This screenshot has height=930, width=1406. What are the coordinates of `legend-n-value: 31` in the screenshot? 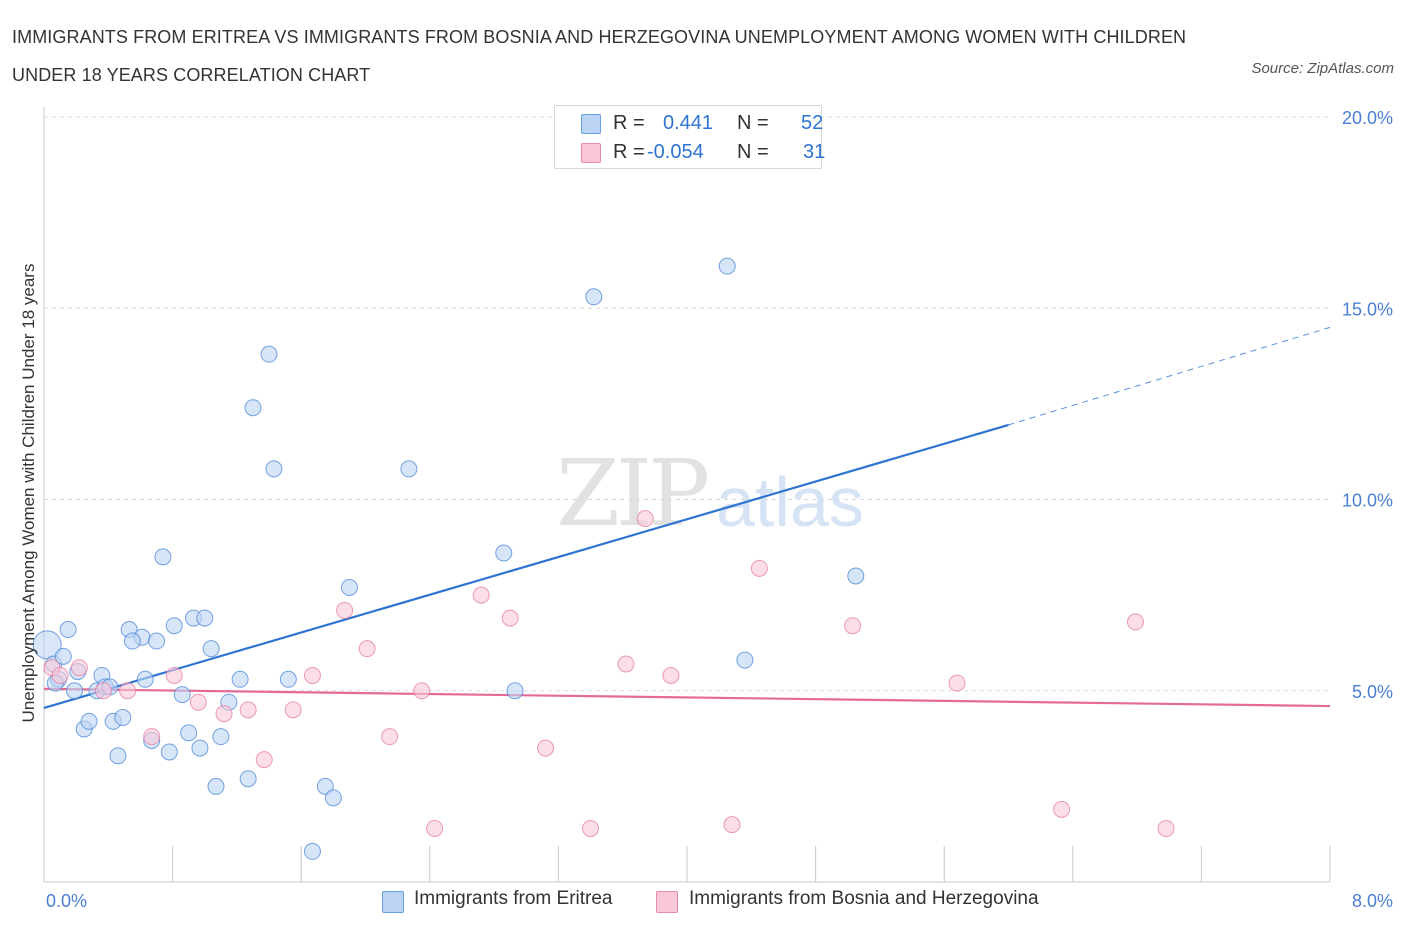 It's located at (814, 152).